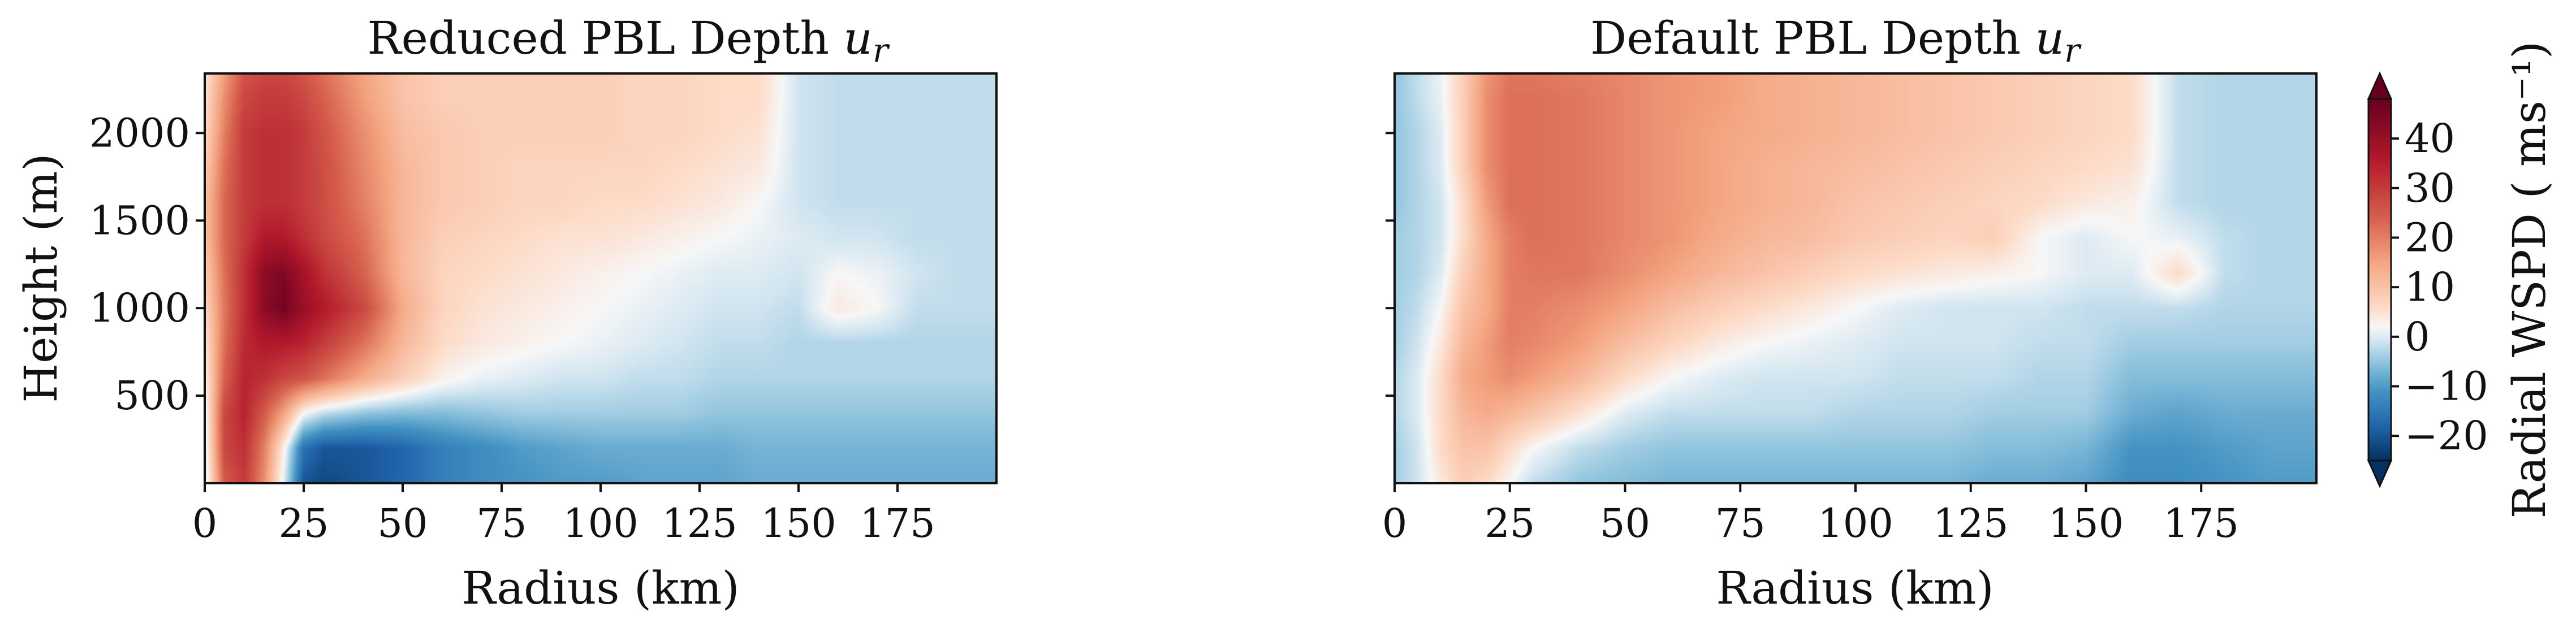  What do you see at coordinates (2447, 436) in the screenshot?
I see `colorbar-tick-label: −20` at bounding box center [2447, 436].